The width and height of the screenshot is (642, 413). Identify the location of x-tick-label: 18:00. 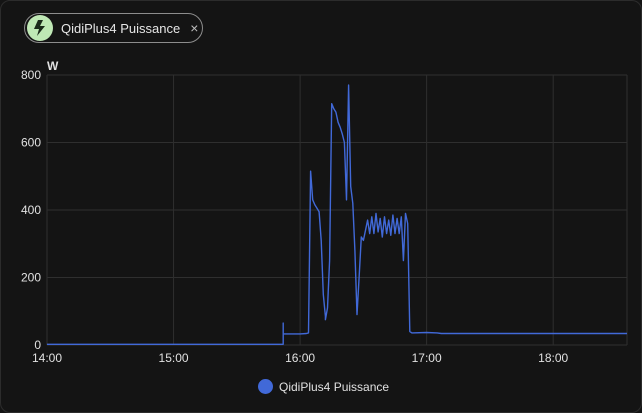
(553, 358).